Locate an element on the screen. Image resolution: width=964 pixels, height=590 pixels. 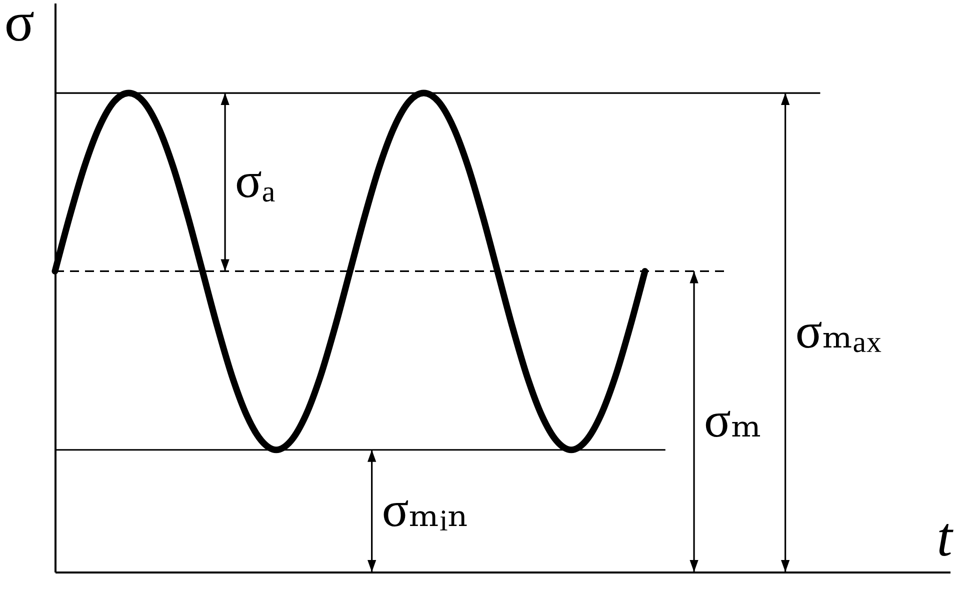
y-axis-title: σ is located at coordinates (19, 27).